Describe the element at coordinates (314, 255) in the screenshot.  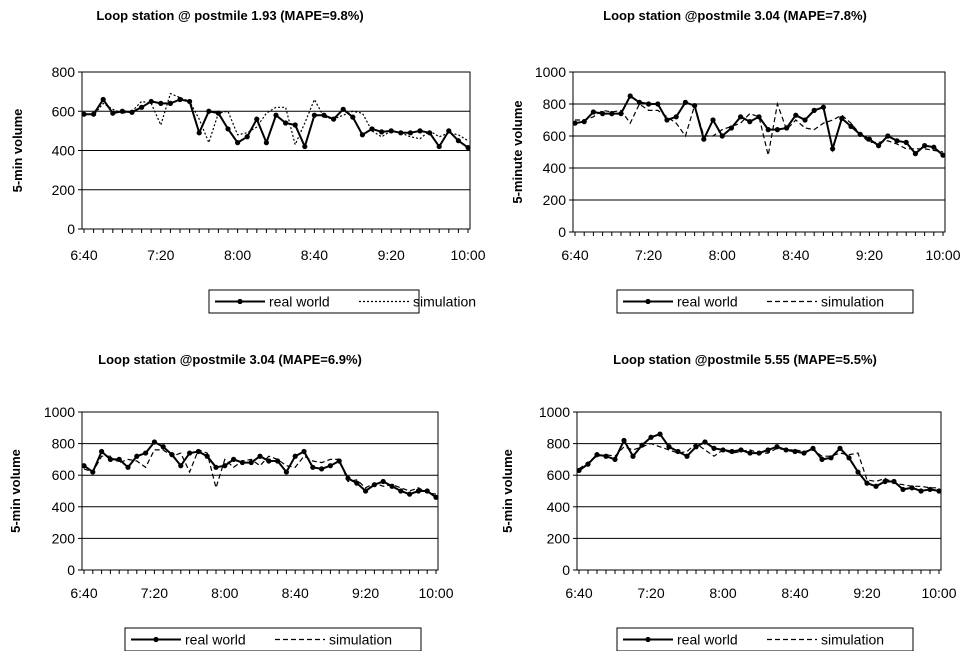
I see `x-tick-label: 8:40` at that location.